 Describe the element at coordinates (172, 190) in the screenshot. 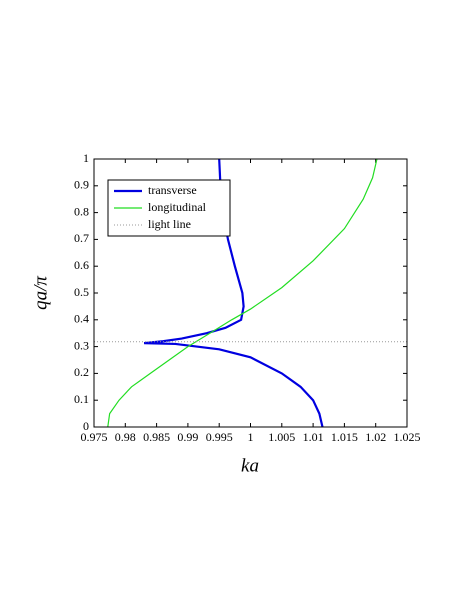

I see `legend-label: transverse` at that location.